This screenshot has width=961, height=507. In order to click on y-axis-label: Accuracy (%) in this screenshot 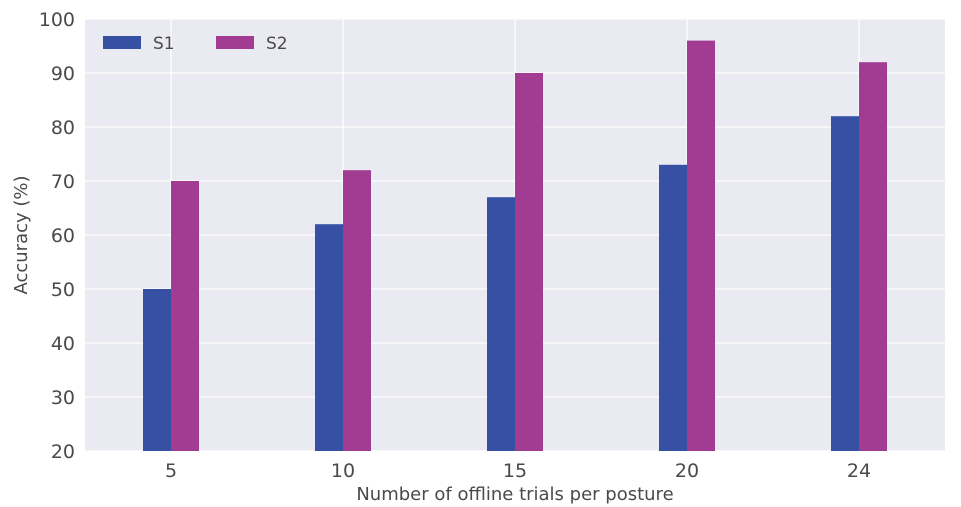, I will do `click(21, 234)`.